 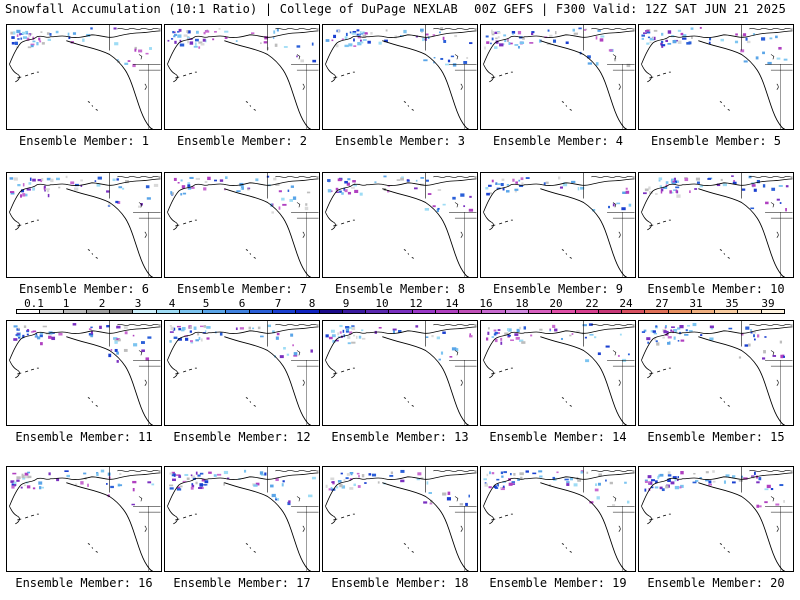 I want to click on ensemble-member-label: Ensemble Member: 5, so click(x=716, y=141).